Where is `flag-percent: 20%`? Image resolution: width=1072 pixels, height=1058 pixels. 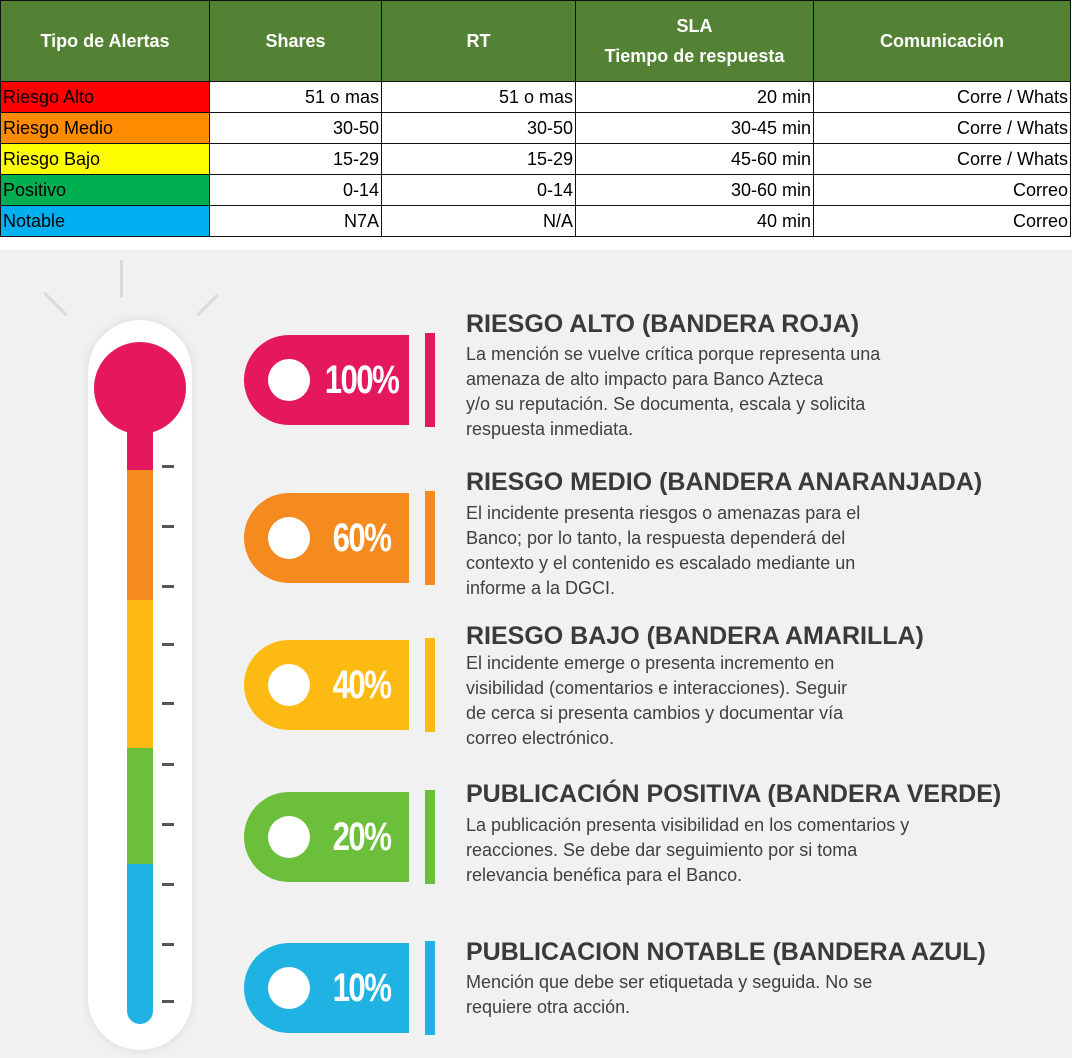 flag-percent: 20% is located at coordinates (362, 837).